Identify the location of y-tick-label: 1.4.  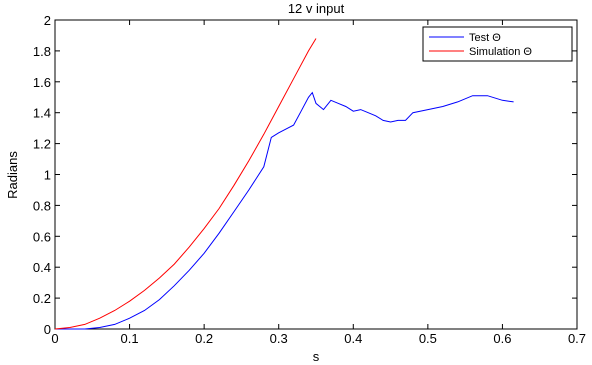
(42, 113).